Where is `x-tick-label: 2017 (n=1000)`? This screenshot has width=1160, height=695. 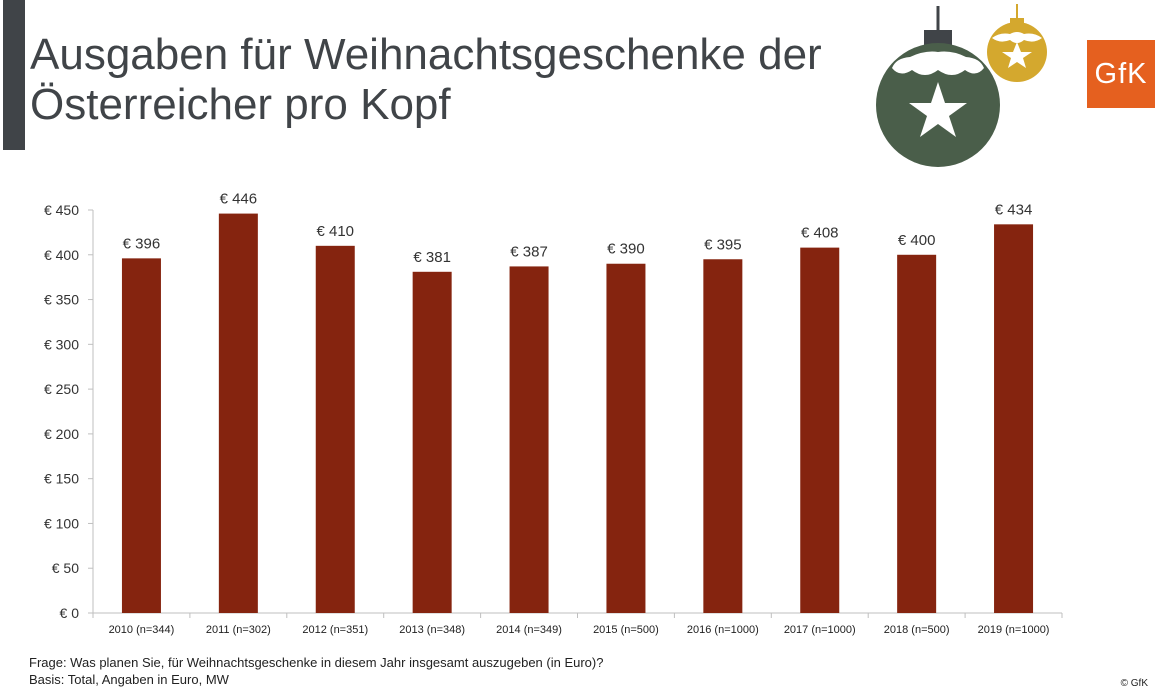
x-tick-label: 2017 (n=1000) is located at coordinates (820, 630).